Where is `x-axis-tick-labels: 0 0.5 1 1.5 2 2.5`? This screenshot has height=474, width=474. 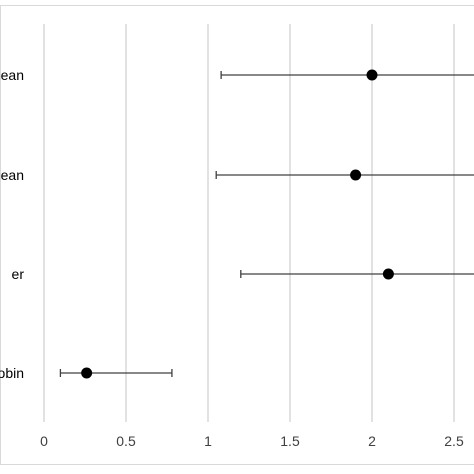 x-axis-tick-labels: 0 0.5 1 1.5 2 2.5 is located at coordinates (252, 441).